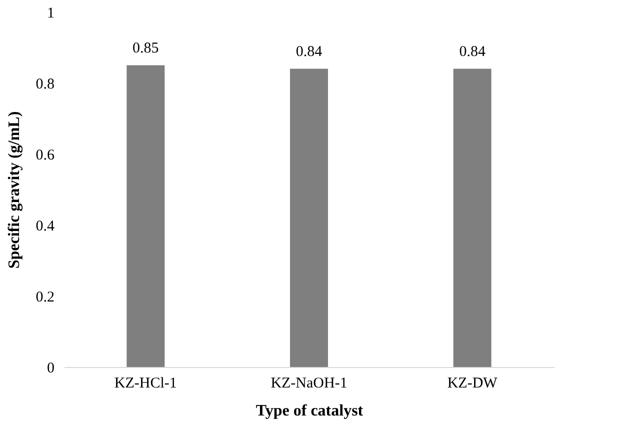 Image resolution: width=621 pixels, height=431 pixels. I want to click on y-tick-label: 0.2, so click(45, 298).